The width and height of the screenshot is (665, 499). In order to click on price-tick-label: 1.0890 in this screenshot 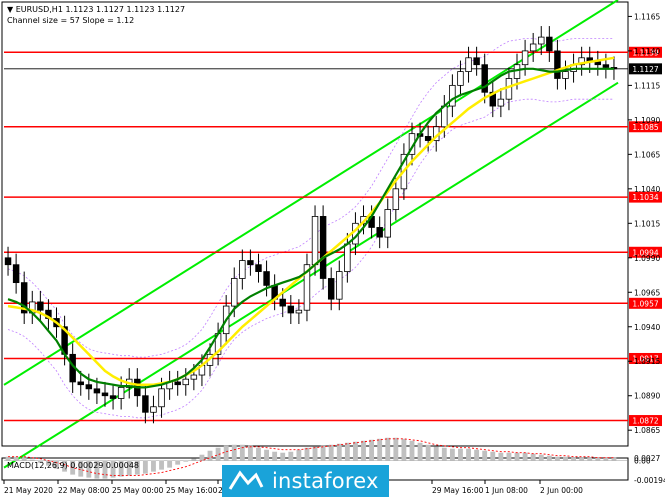, I will do `click(647, 396)`.